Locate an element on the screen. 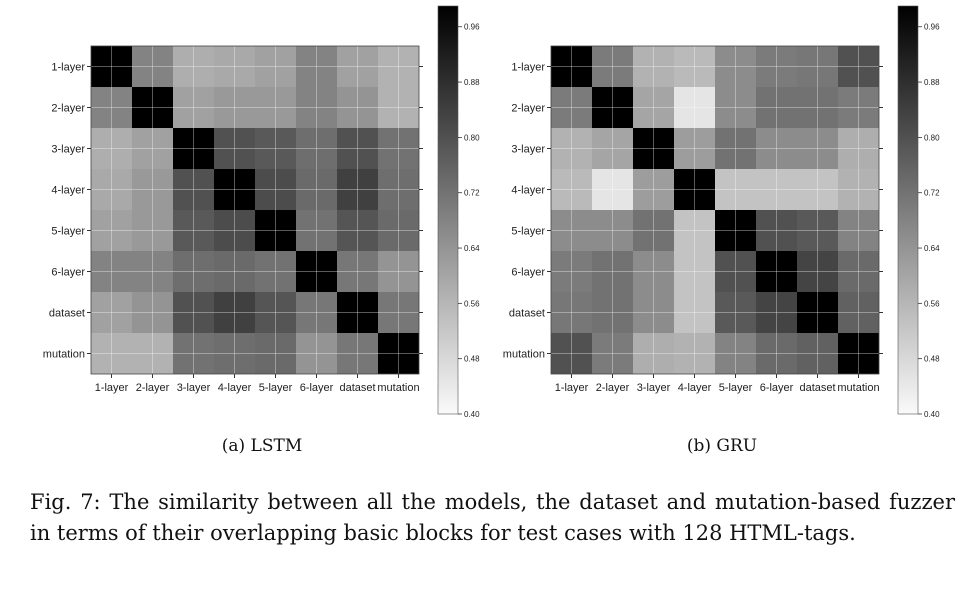 Image resolution: width=972 pixels, height=598 pixels. colorbar is located at coordinates (908, 210).